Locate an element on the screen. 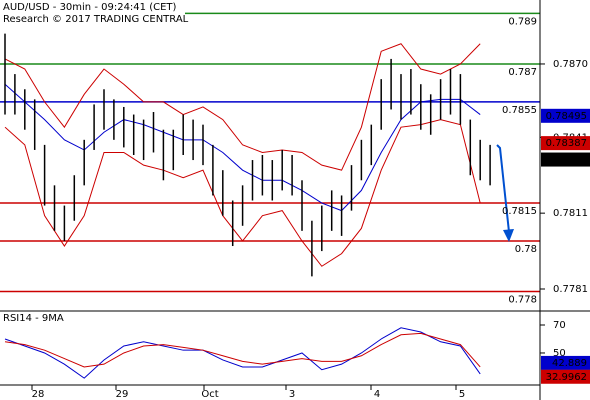 The height and width of the screenshot is (400, 590). price-marker-label: 0.78322 is located at coordinates (566, 160).